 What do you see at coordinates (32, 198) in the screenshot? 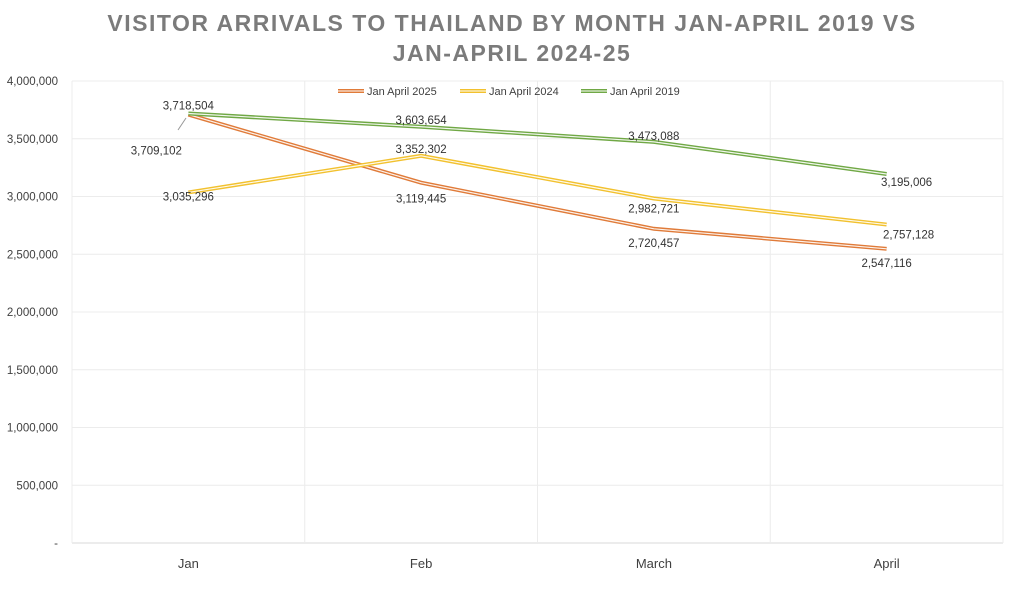
I see `y-tick-label: 3,000,000` at bounding box center [32, 198].